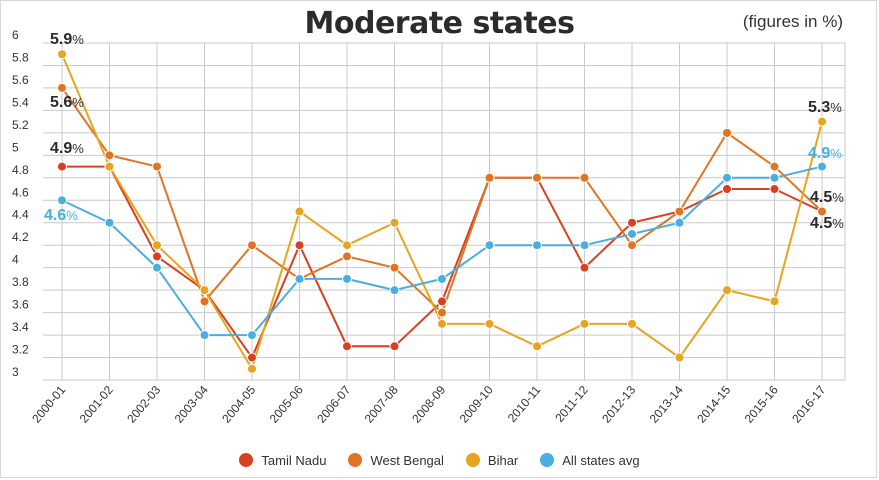 This screenshot has width=879, height=480. What do you see at coordinates (20, 282) in the screenshot?
I see `y-tick-label: 3.8` at bounding box center [20, 282].